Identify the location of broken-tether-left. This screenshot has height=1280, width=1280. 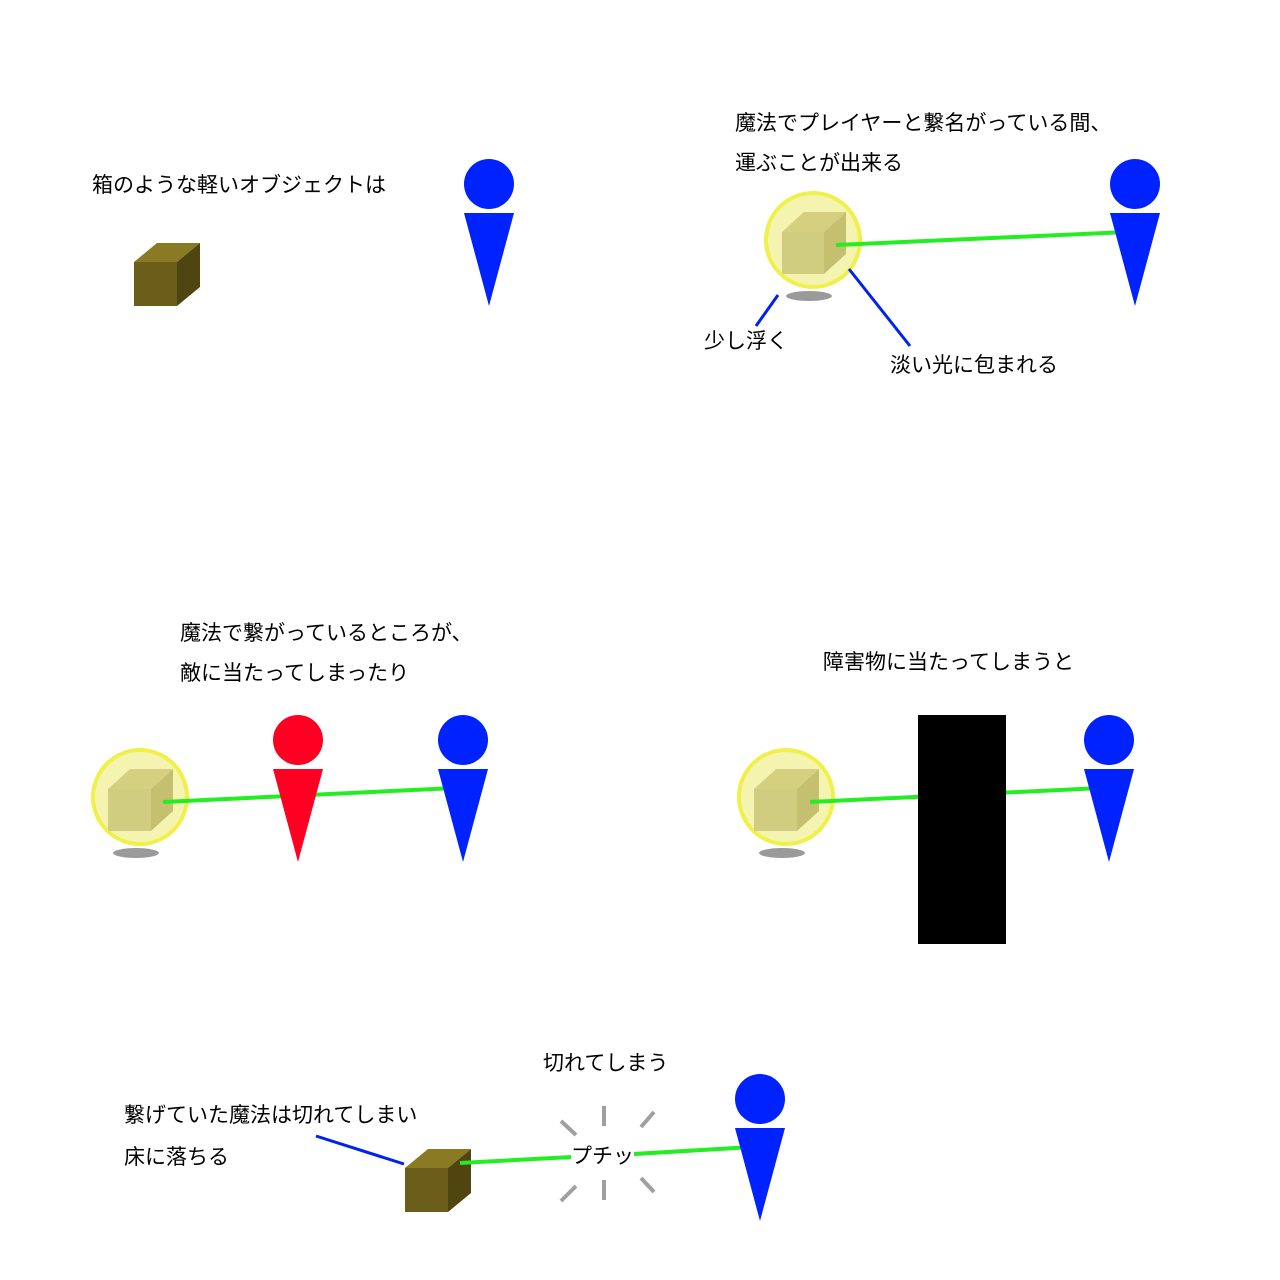
(516, 1160).